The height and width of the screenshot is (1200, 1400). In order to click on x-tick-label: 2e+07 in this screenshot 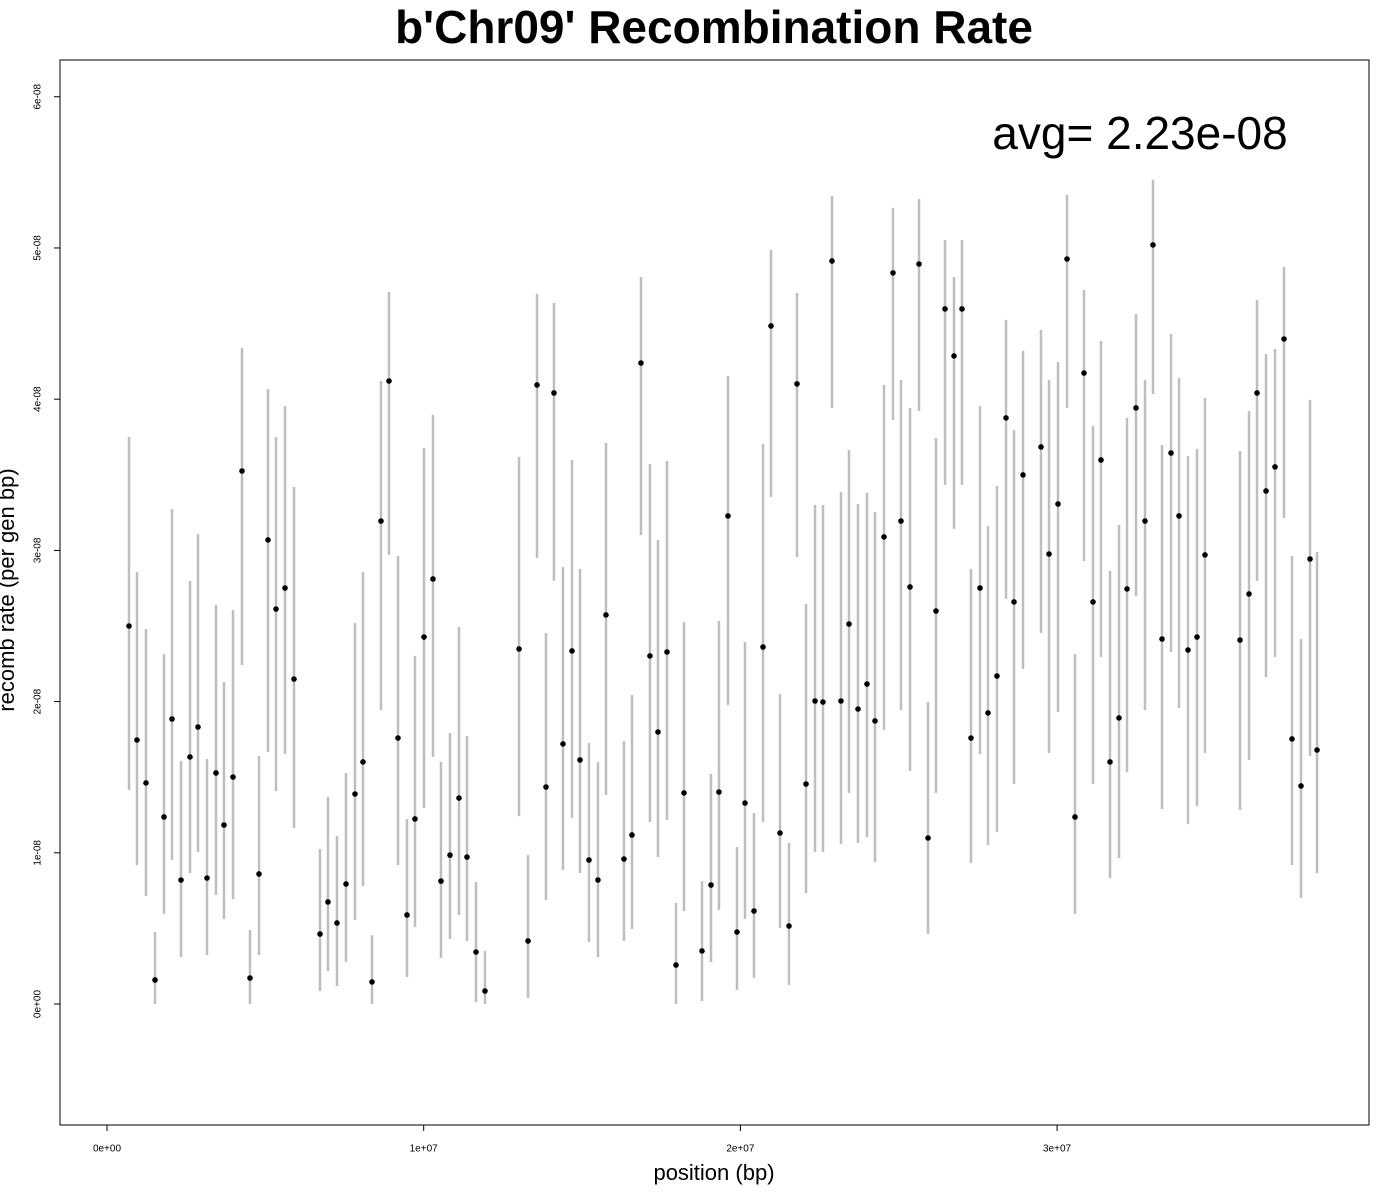, I will do `click(740, 1149)`.